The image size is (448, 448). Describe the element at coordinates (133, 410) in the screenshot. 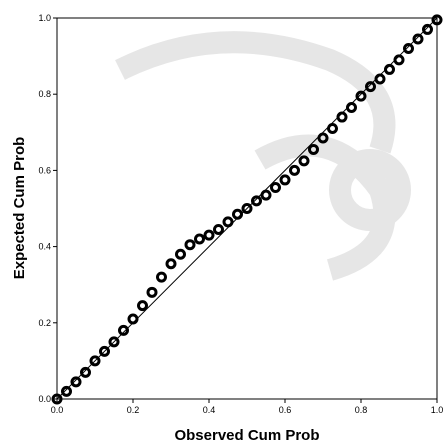

I see `x-tick-label: 0.2` at that location.